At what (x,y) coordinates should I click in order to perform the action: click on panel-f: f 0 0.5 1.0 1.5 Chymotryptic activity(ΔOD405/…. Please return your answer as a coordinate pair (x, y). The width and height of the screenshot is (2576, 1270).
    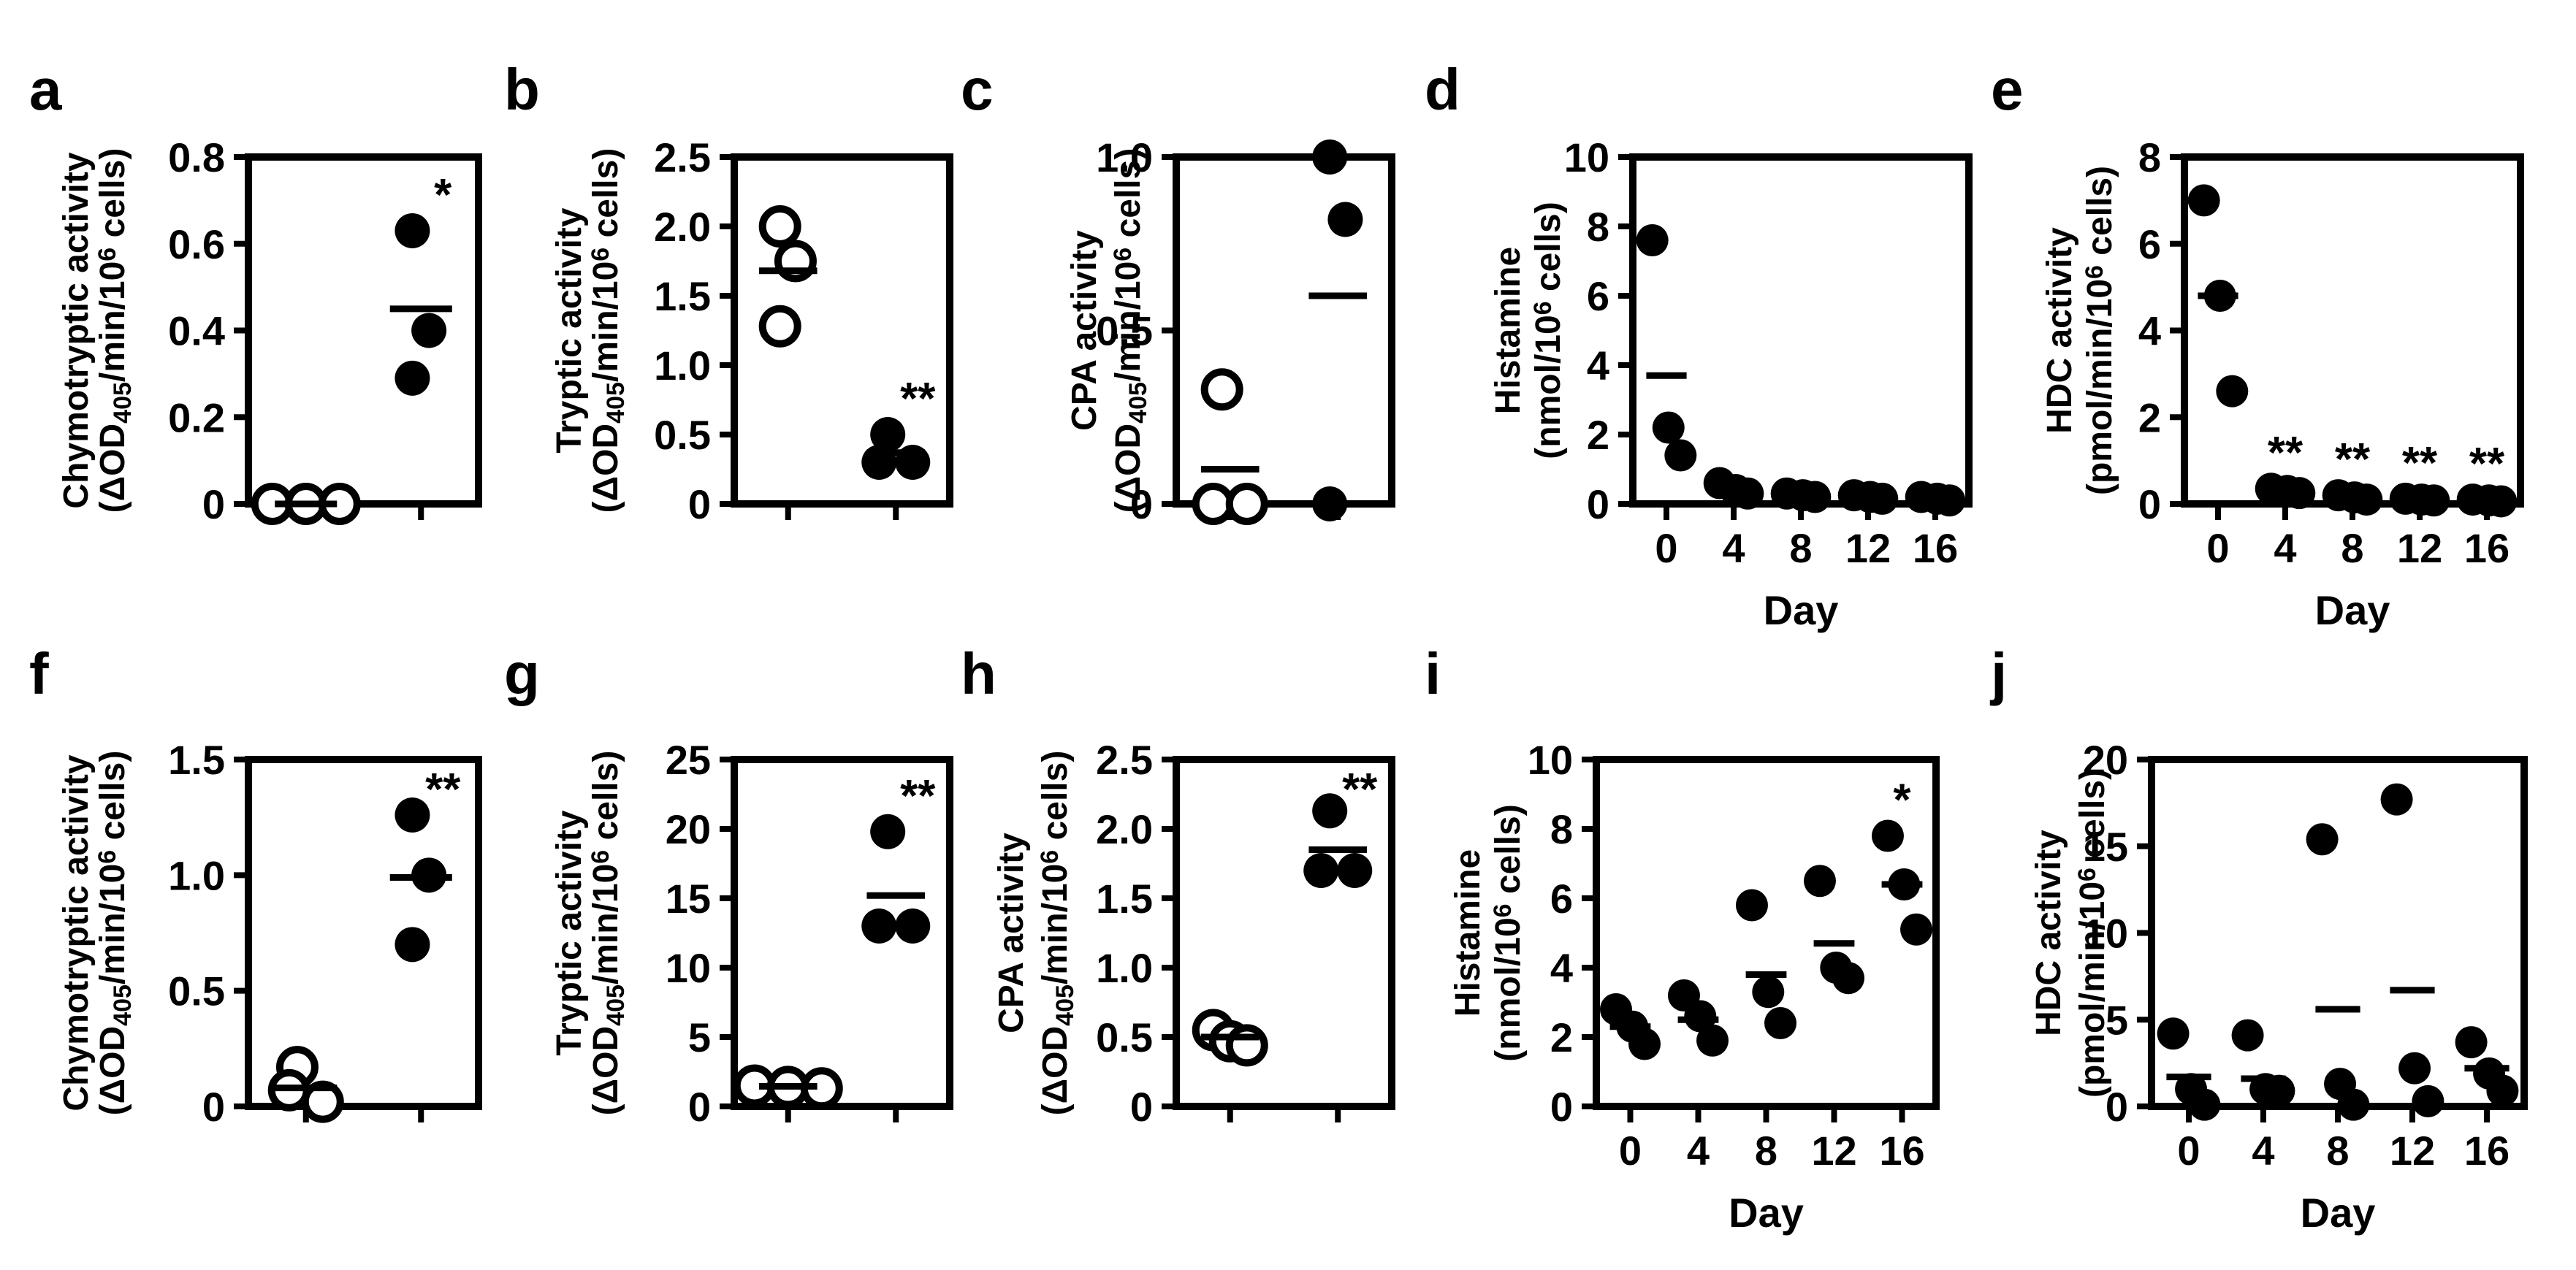
    Looking at the image, I should click on (255, 886).